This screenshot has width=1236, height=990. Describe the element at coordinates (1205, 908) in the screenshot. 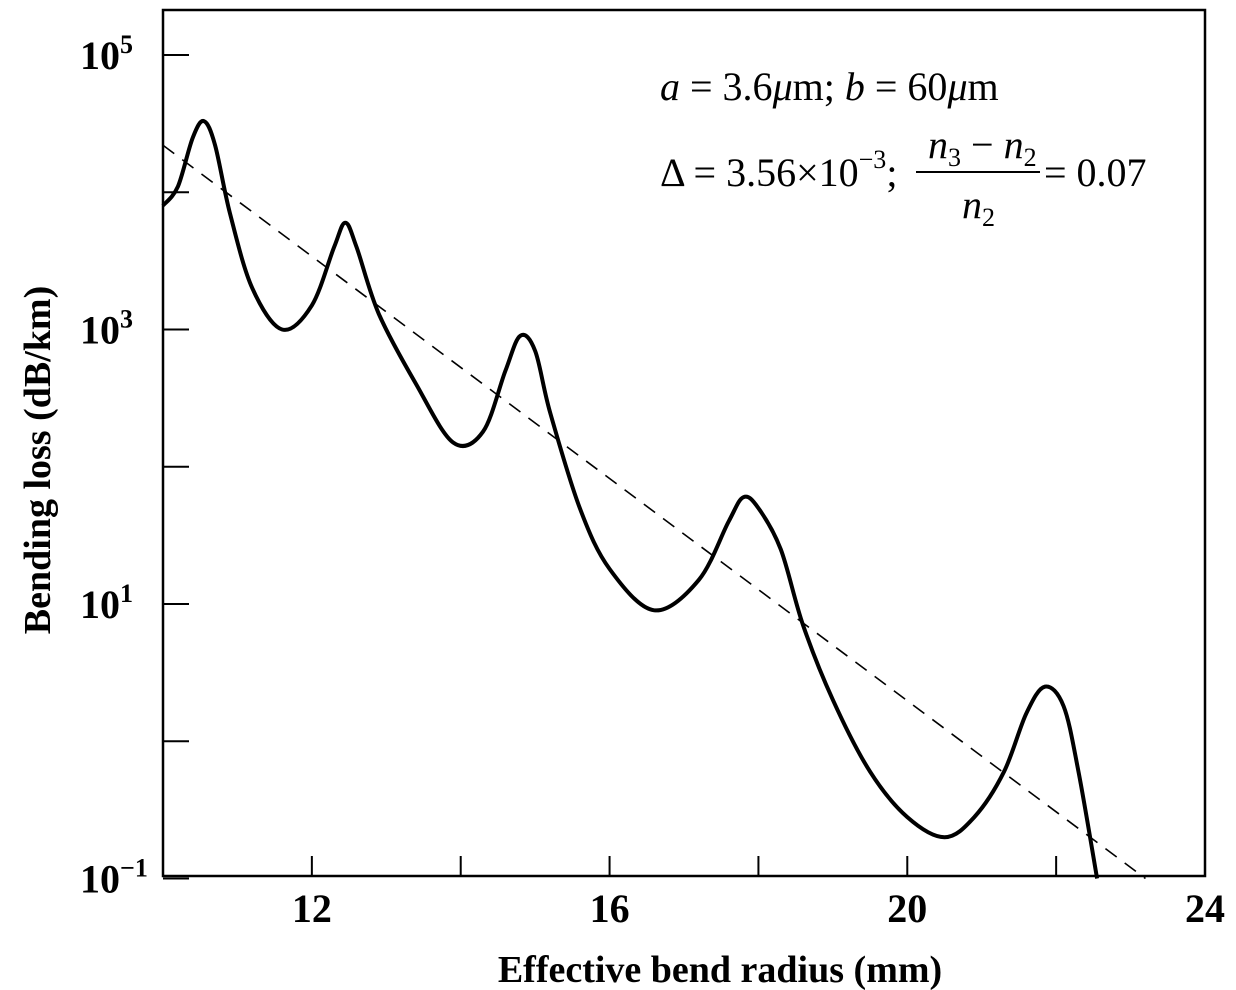

I see `x-tick-label: 24` at that location.